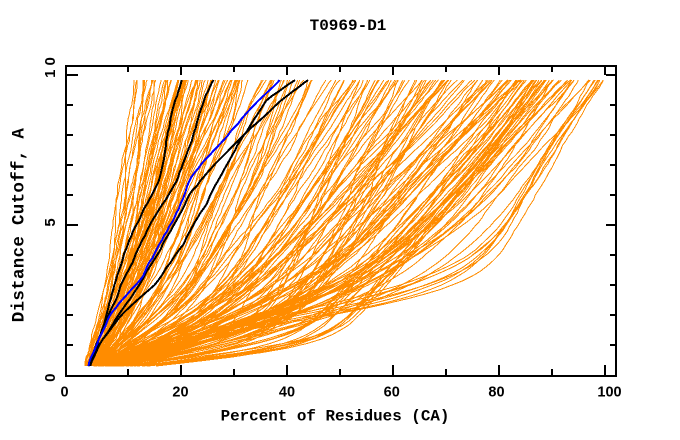 The width and height of the screenshot is (680, 440). What do you see at coordinates (287, 392) in the screenshot?
I see `svg-text: 40` at bounding box center [287, 392].